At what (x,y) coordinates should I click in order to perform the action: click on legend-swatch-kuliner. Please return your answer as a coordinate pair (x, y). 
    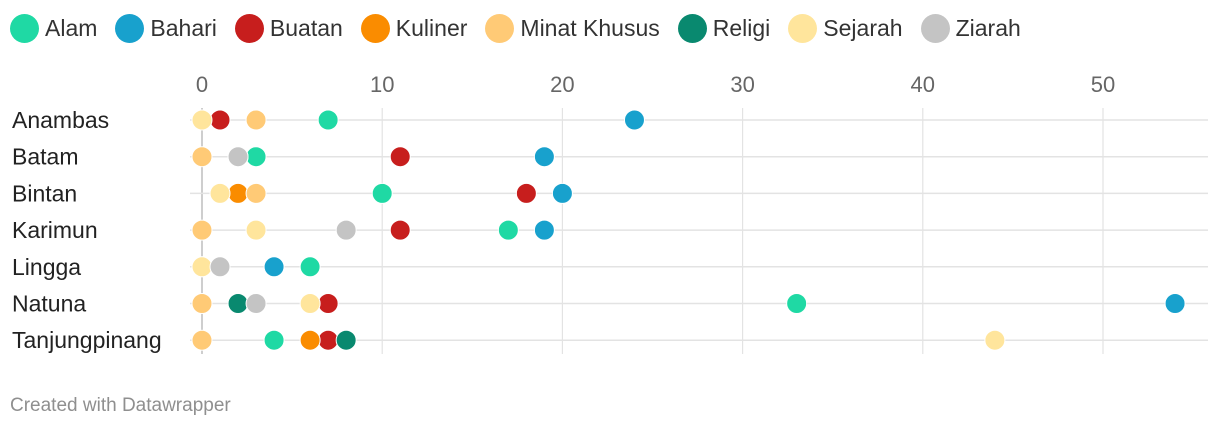
    Looking at the image, I should click on (375, 28).